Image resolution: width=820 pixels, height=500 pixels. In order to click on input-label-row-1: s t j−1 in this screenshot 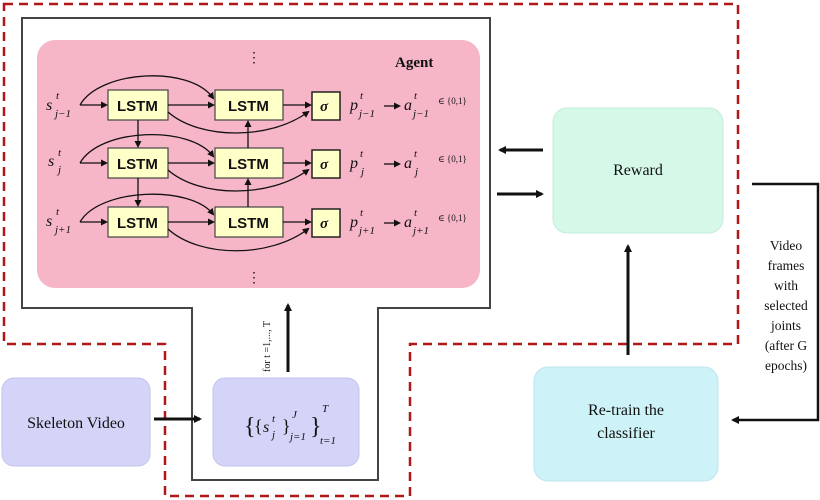, I will do `click(58, 105)`.